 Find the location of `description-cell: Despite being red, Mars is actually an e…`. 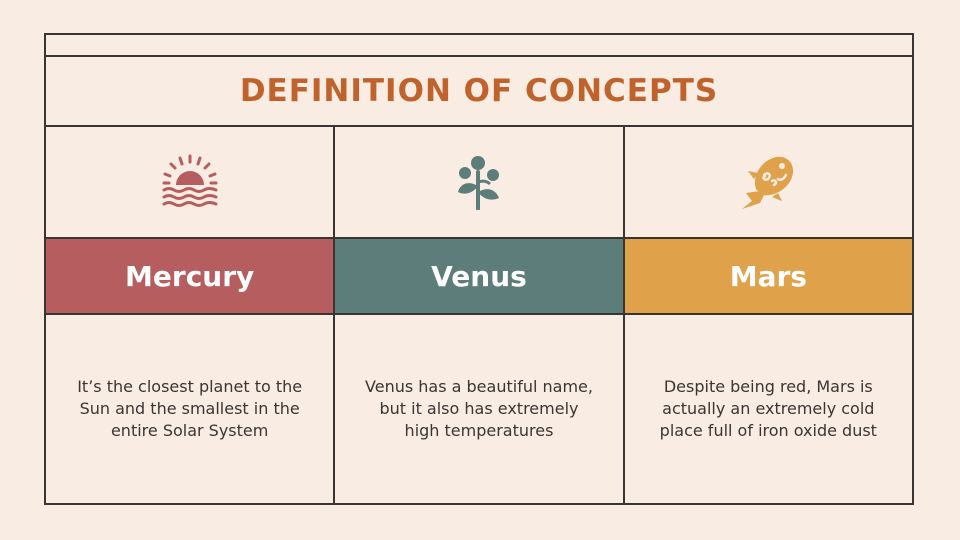

description-cell: Despite being red, Mars is actually an e… is located at coordinates (768, 409).